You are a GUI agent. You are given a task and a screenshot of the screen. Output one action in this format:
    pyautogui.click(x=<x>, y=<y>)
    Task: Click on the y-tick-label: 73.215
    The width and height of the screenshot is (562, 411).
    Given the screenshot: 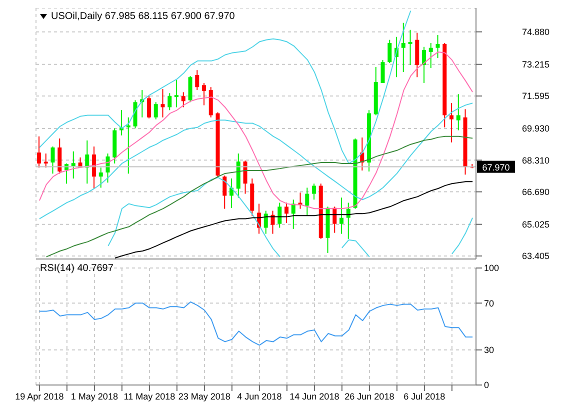 What is the action you would take?
    pyautogui.click(x=536, y=65)
    